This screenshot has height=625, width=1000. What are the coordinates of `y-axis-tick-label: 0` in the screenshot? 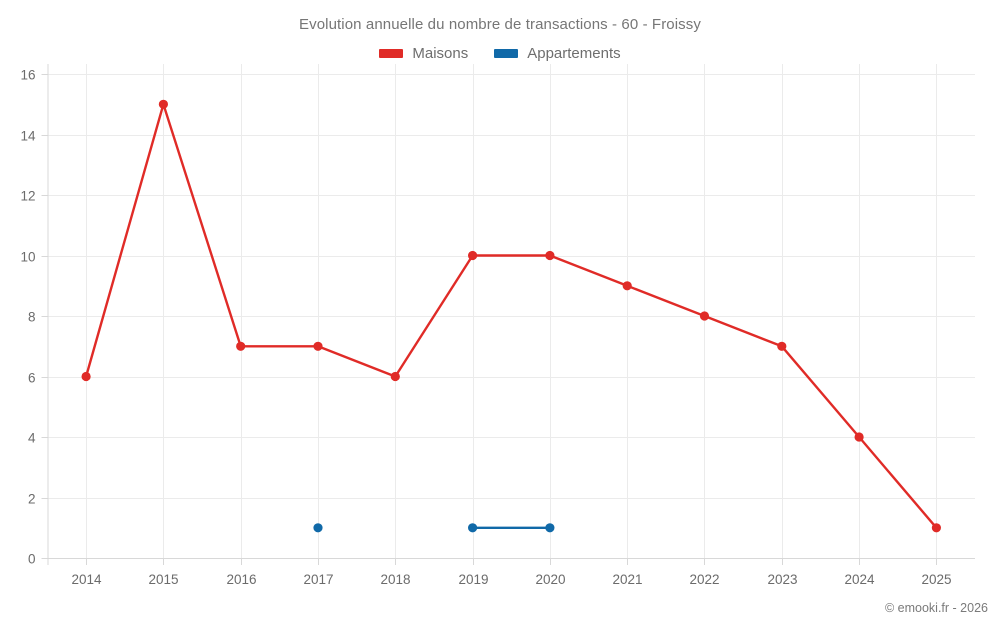 It's located at (32, 558).